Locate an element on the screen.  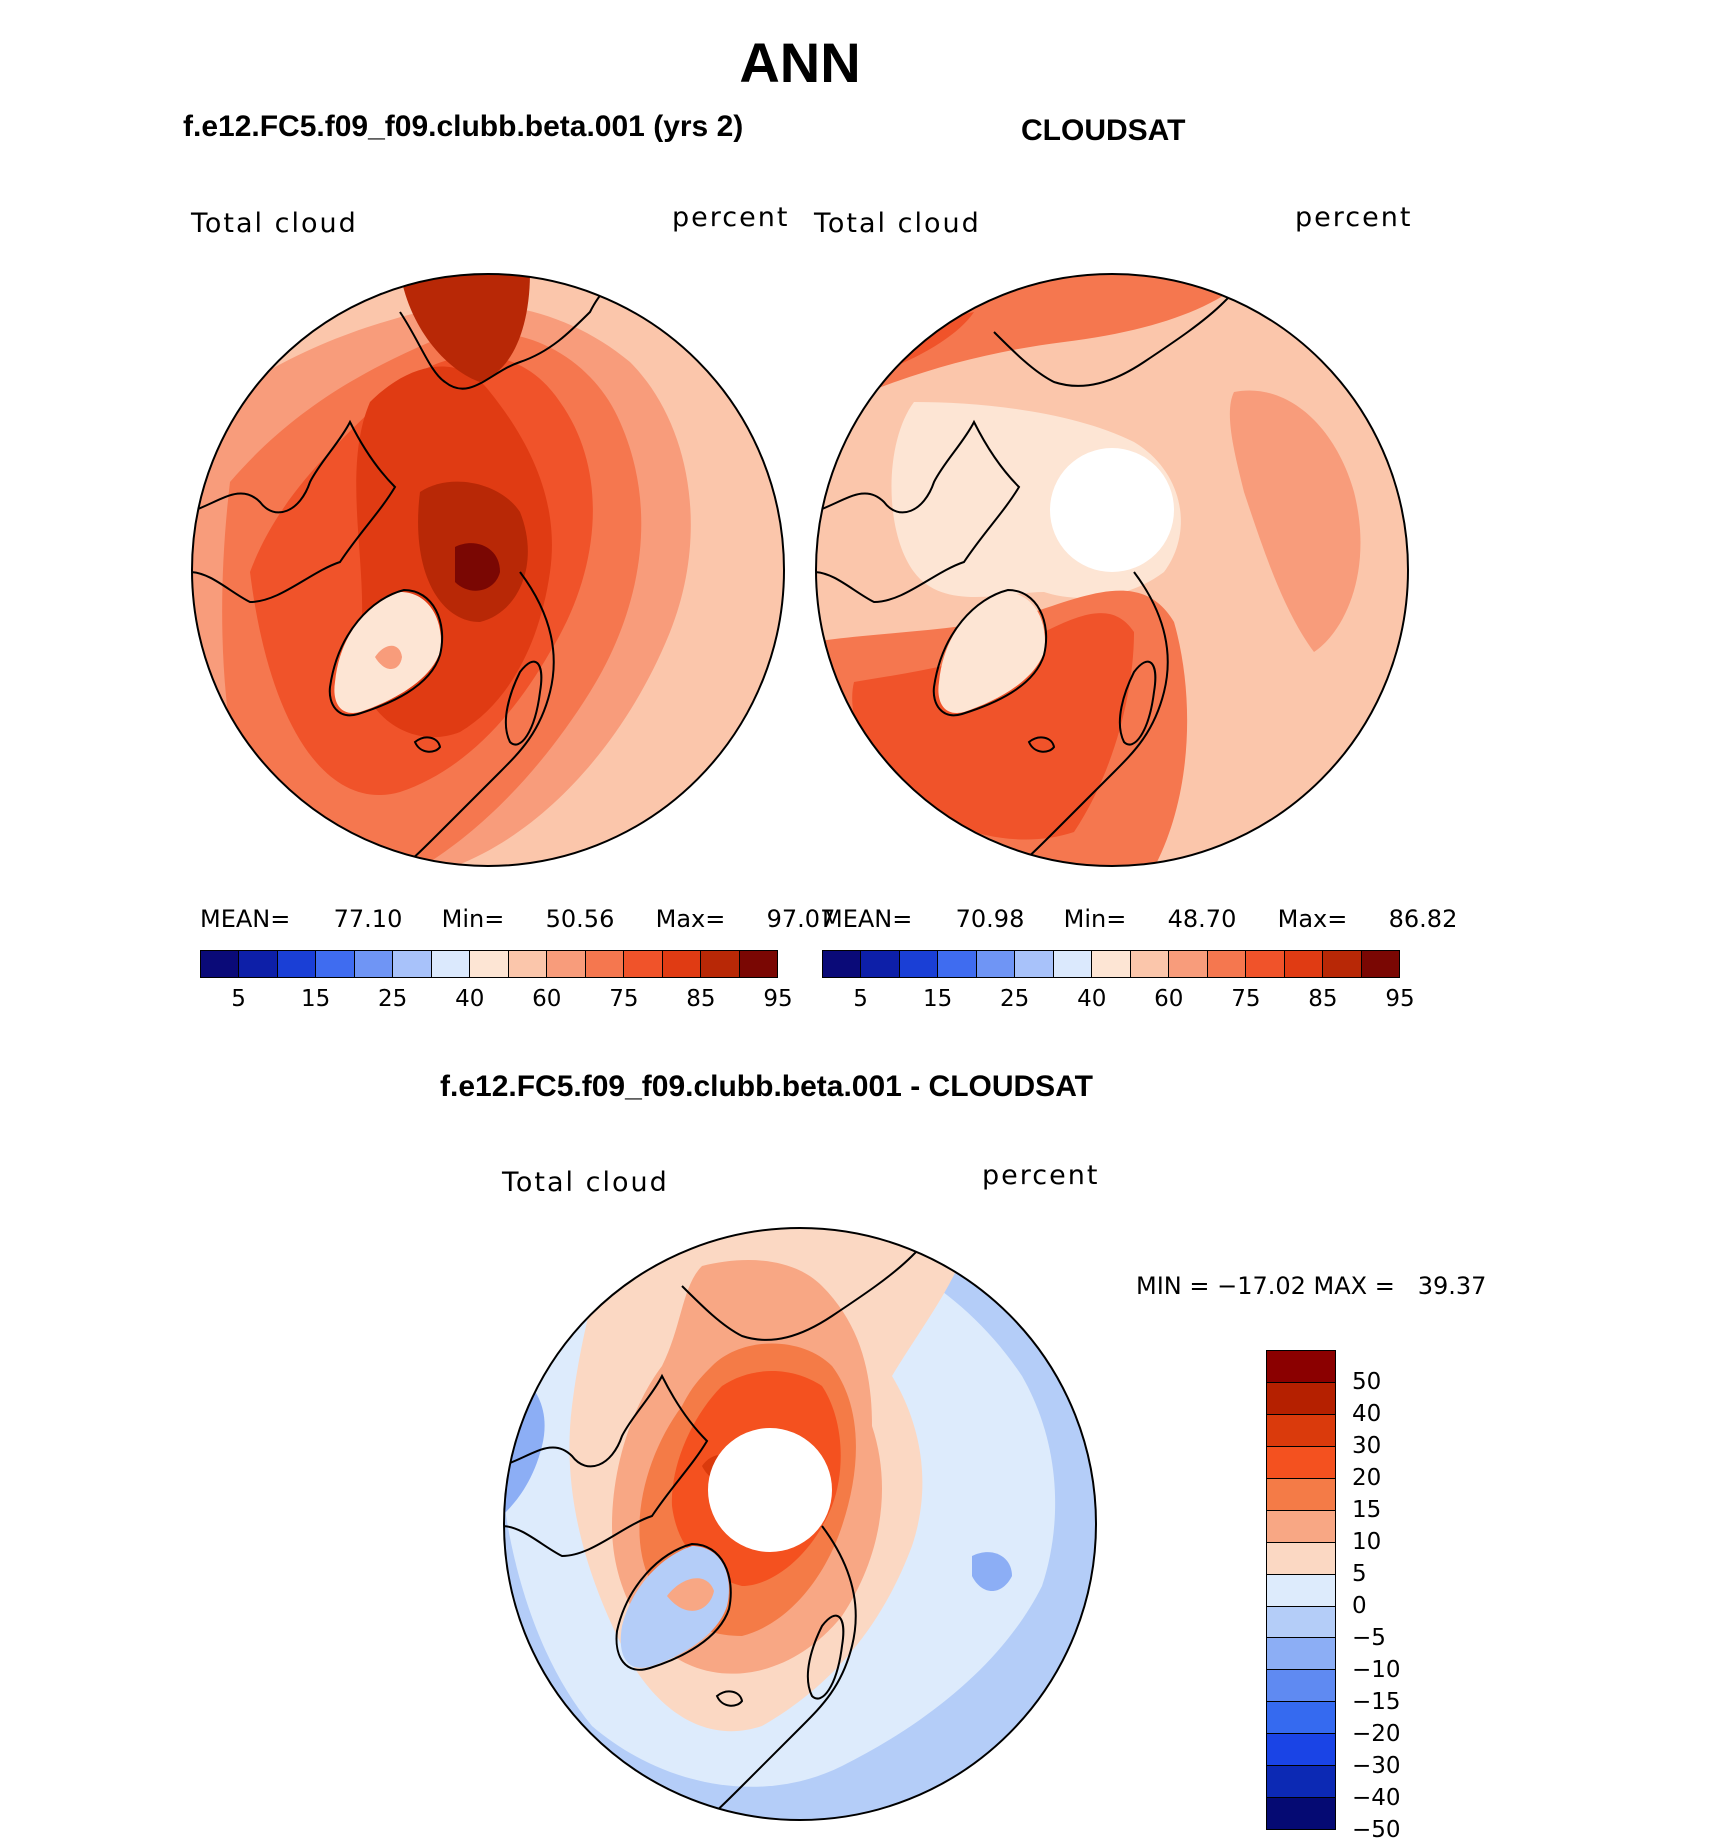
panel-diff-units: percent is located at coordinates (1041, 1175).